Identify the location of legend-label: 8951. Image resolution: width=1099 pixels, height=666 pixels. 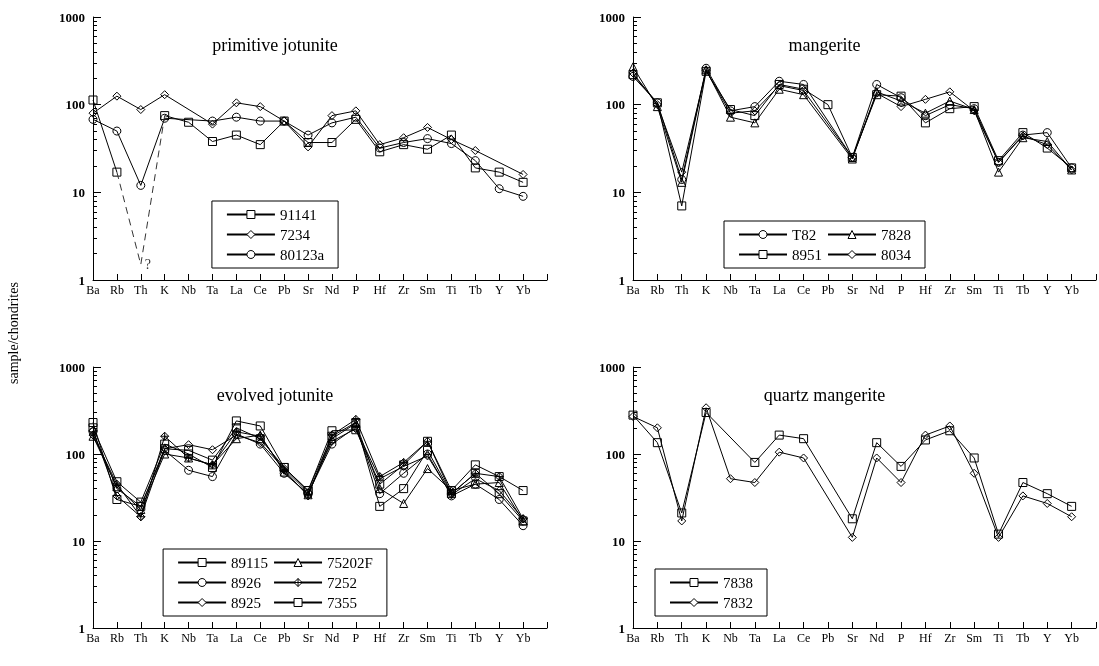
(807, 254).